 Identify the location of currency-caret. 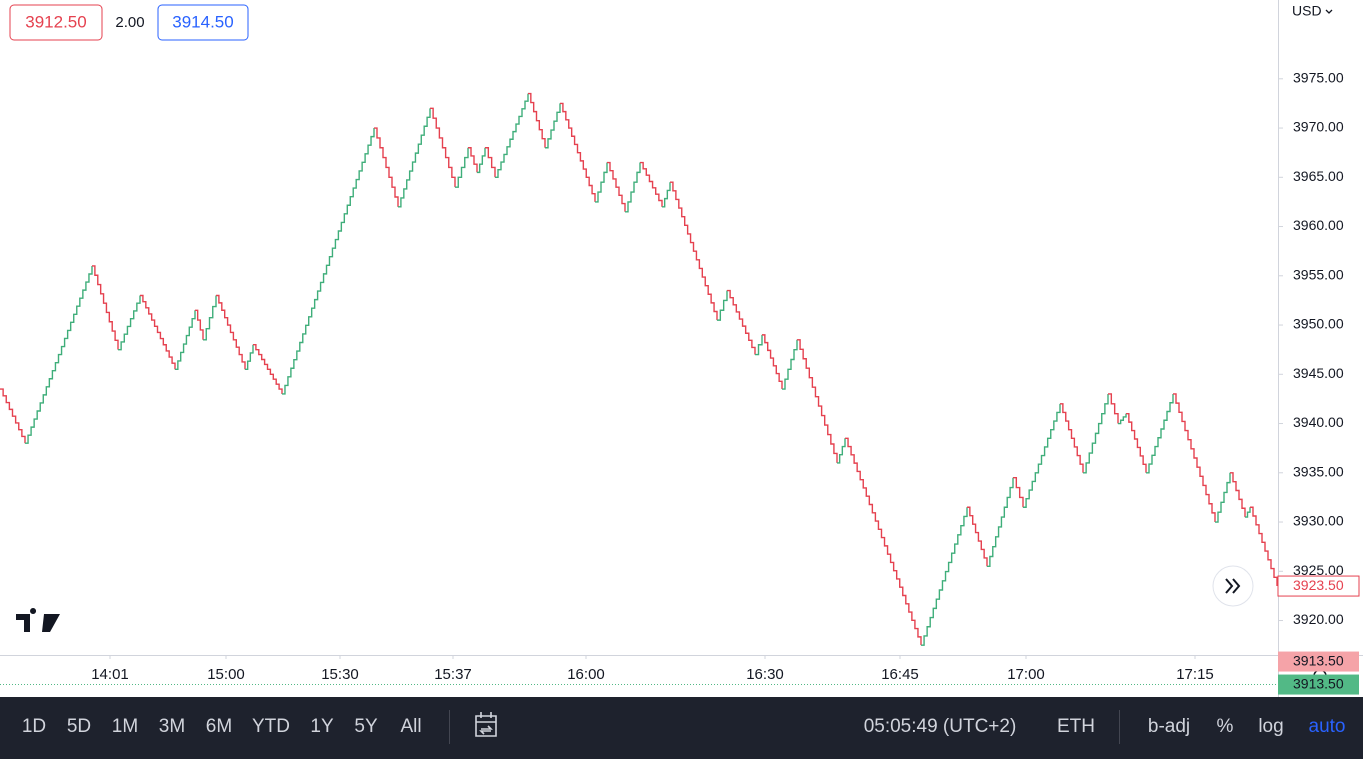
(1329, 11).